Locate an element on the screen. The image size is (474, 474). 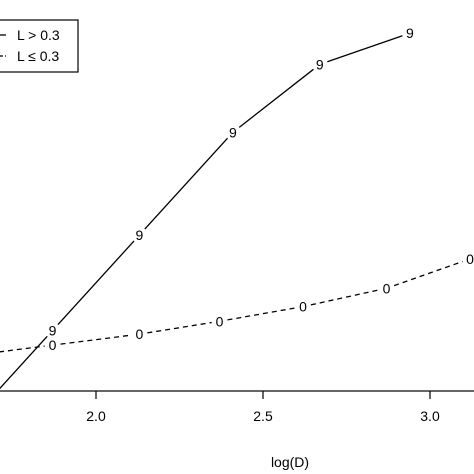
x-tick-label: 2.5 is located at coordinates (263, 416).